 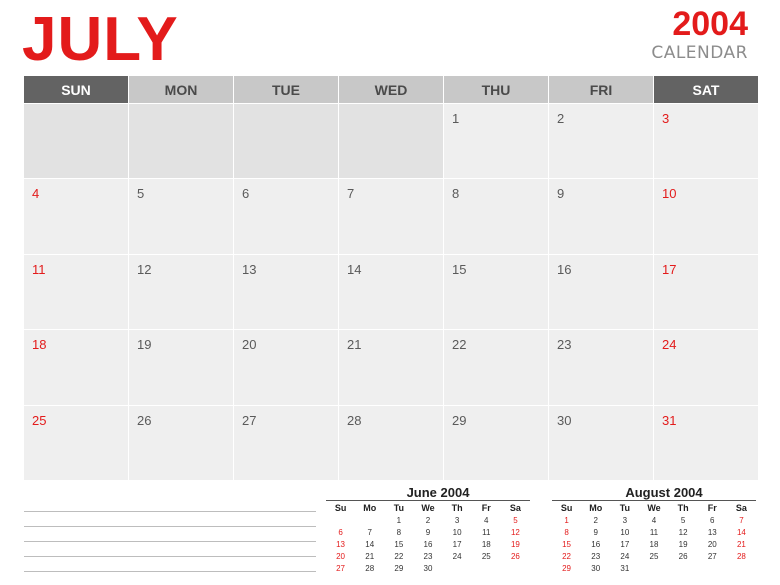 What do you see at coordinates (710, 24) in the screenshot?
I see `year-title: 2004` at bounding box center [710, 24].